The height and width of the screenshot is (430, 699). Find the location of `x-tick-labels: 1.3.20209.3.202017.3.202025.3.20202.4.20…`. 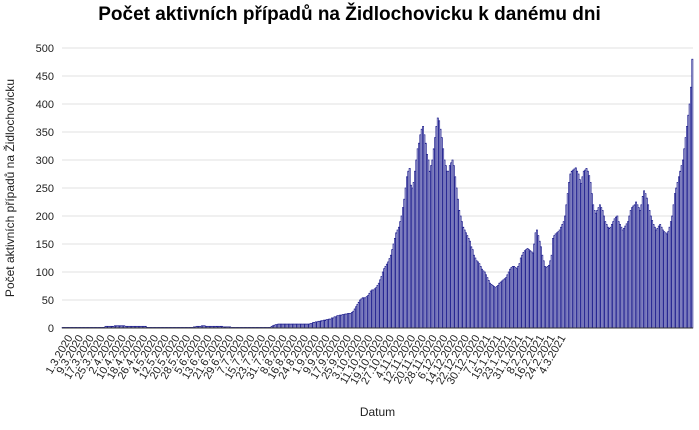

x-tick-labels: 1.3.20209.3.202017.3.202025.3.20202.4.20… is located at coordinates (306, 360).